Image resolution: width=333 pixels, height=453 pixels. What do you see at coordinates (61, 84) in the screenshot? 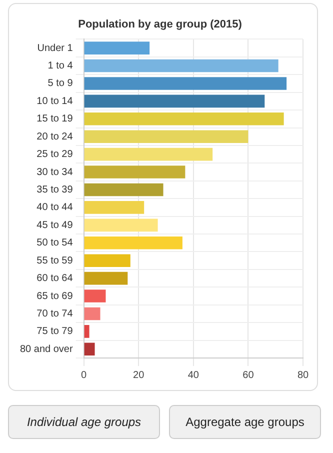
I see `y-tick-label: 5 to 9` at bounding box center [61, 84].